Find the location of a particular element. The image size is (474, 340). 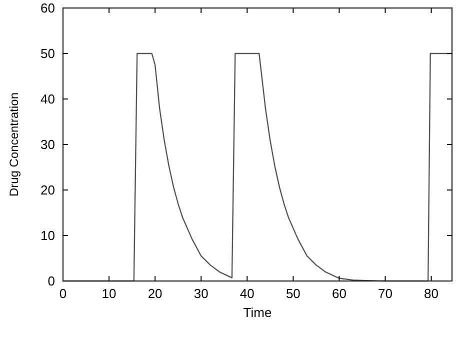

y-tick-label: 60 is located at coordinates (47, 8).